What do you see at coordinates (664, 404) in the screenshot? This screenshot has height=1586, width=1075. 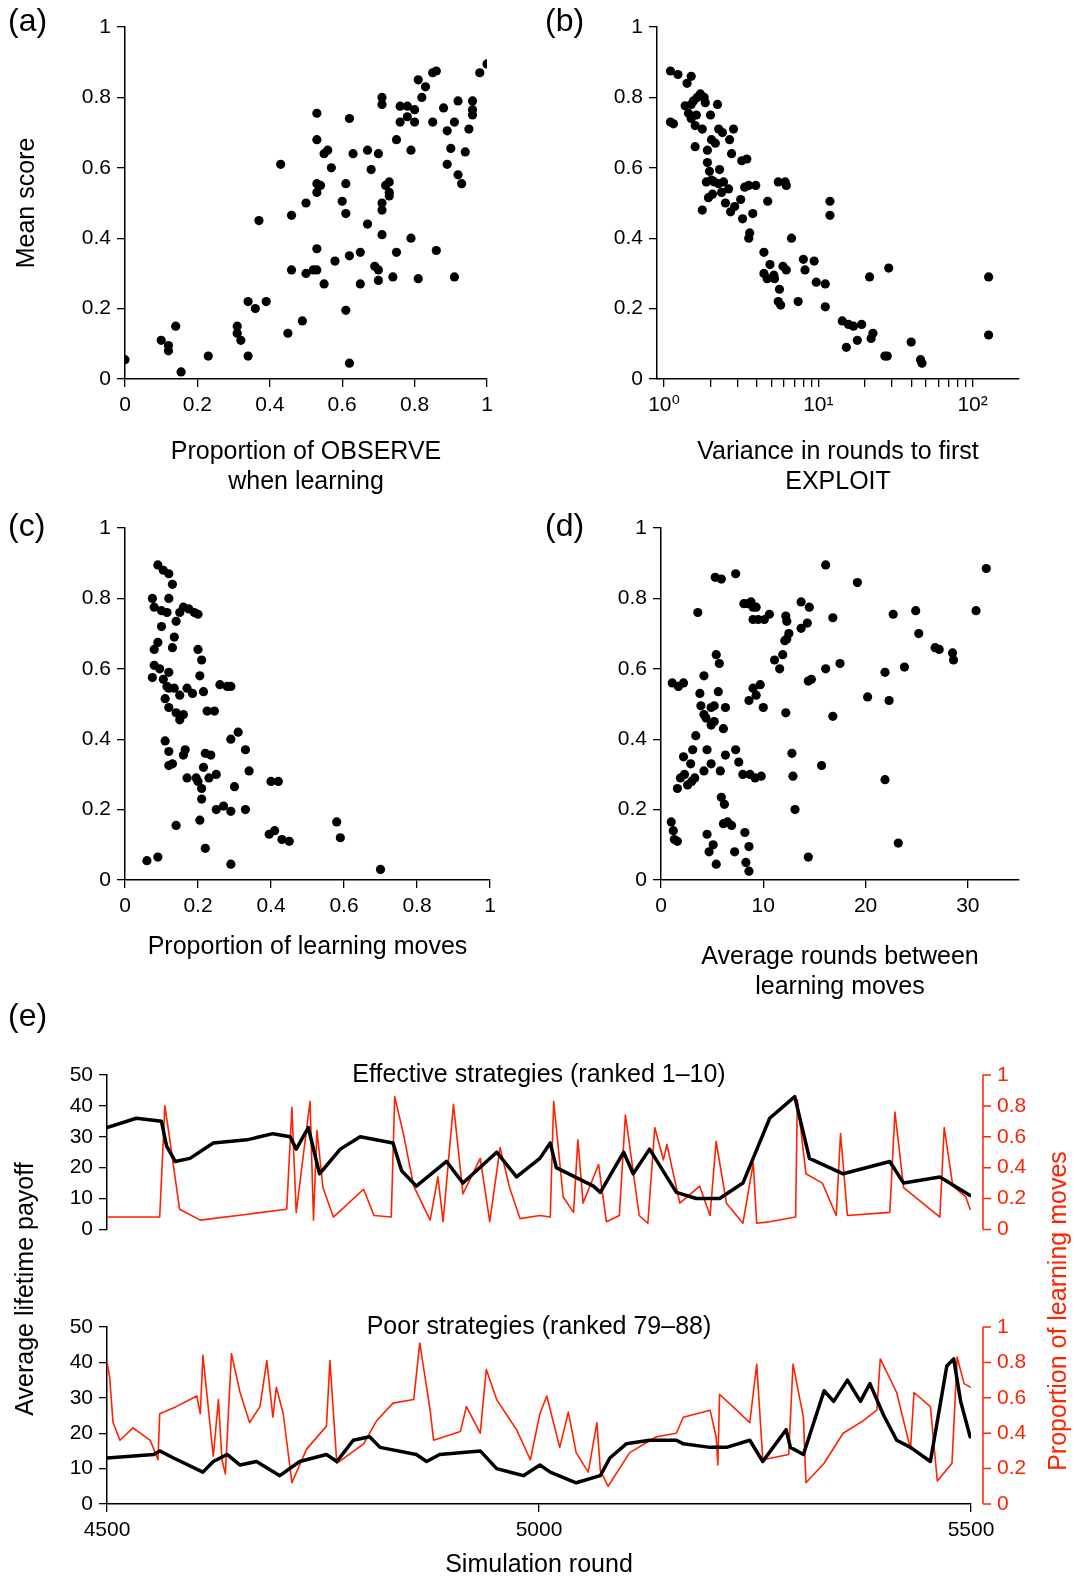 I see `x-tick-label: 10⁰` at bounding box center [664, 404].